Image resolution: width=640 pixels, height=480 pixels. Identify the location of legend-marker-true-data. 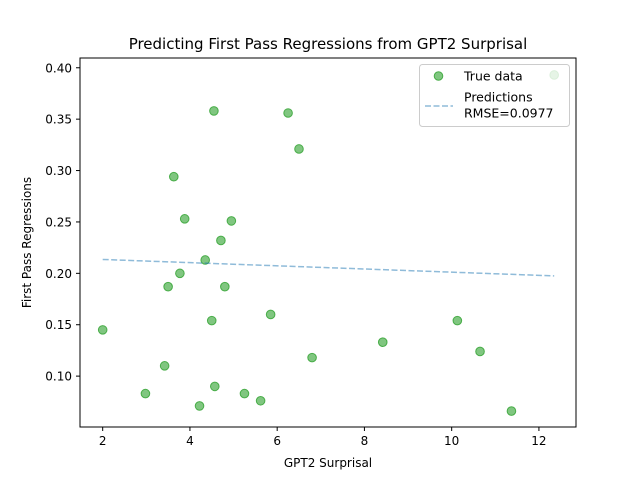
(438, 76).